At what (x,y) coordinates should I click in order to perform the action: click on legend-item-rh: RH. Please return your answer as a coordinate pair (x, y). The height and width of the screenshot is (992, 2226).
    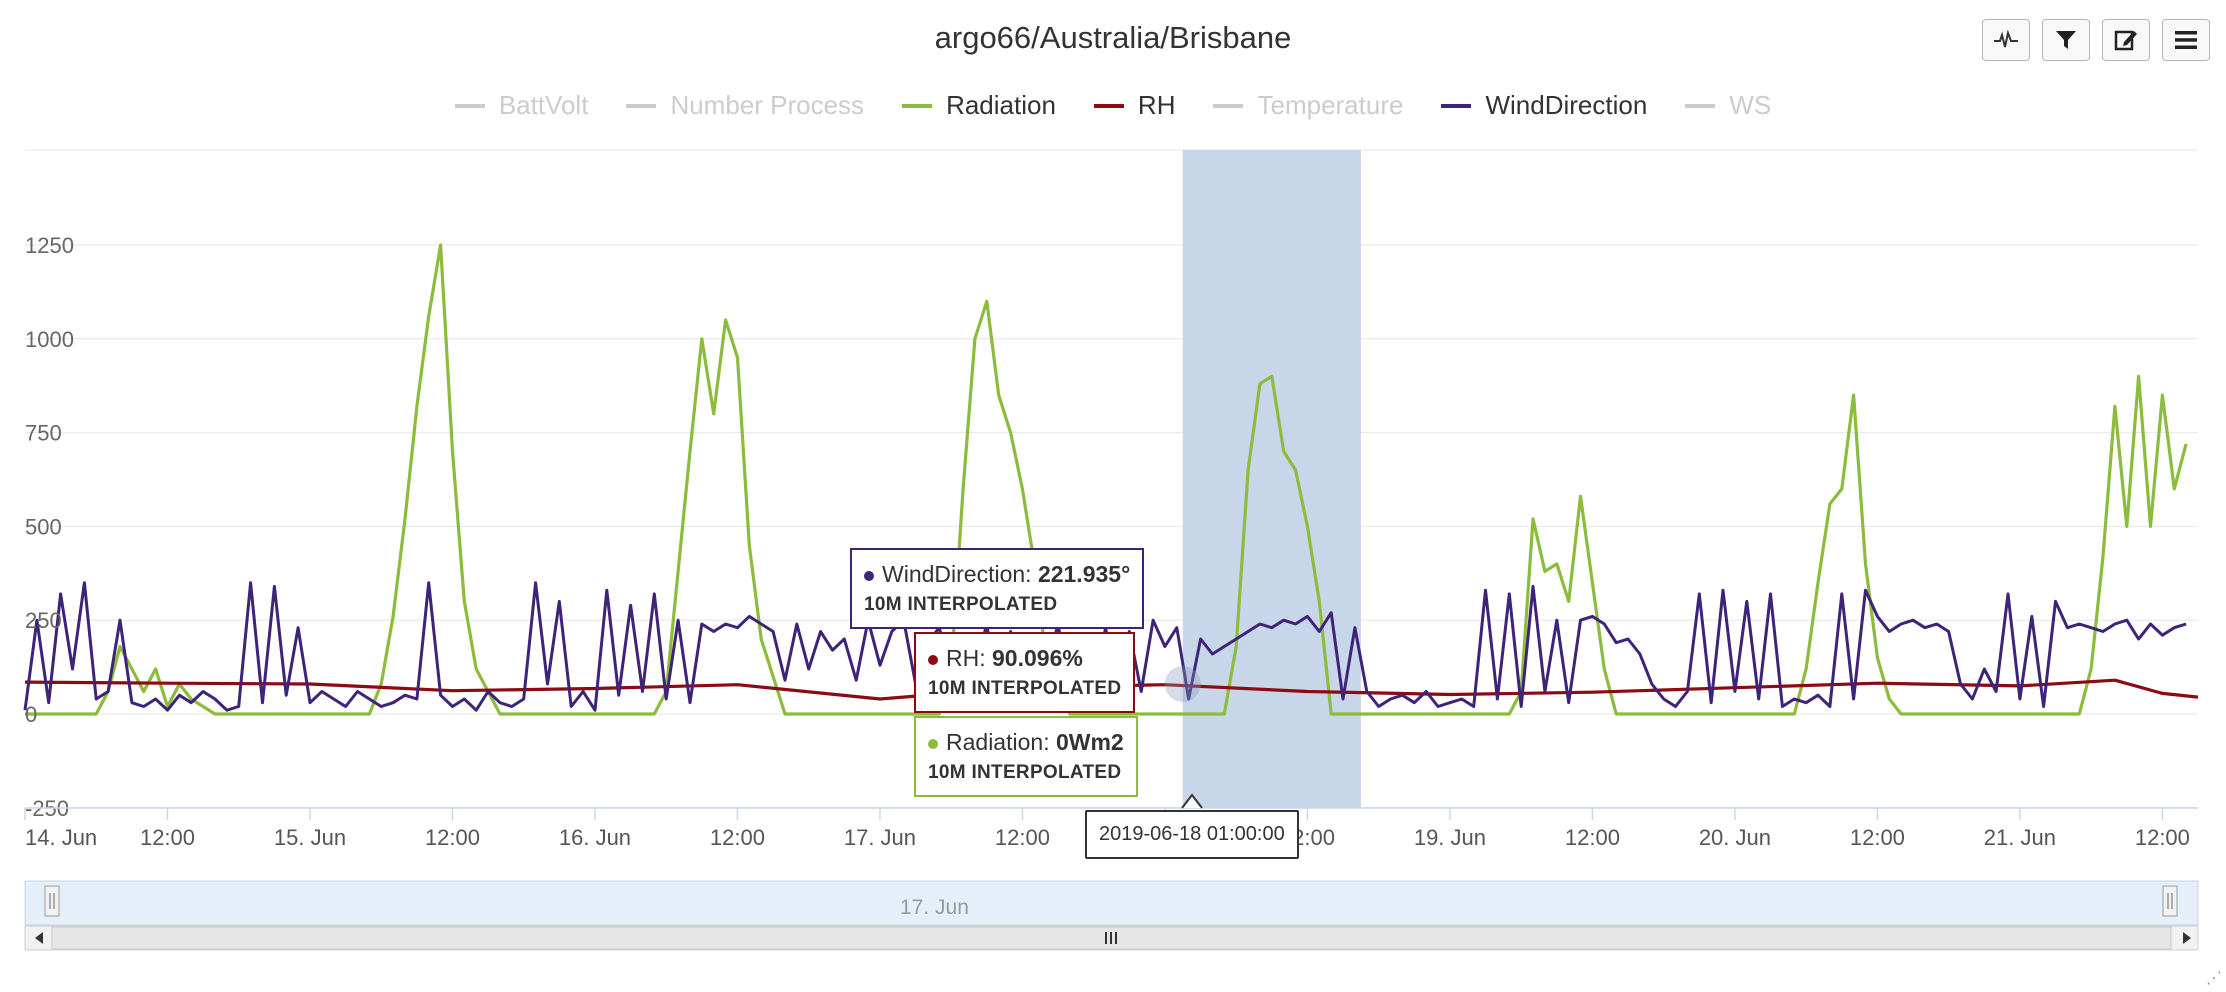
    Looking at the image, I should click on (1134, 105).